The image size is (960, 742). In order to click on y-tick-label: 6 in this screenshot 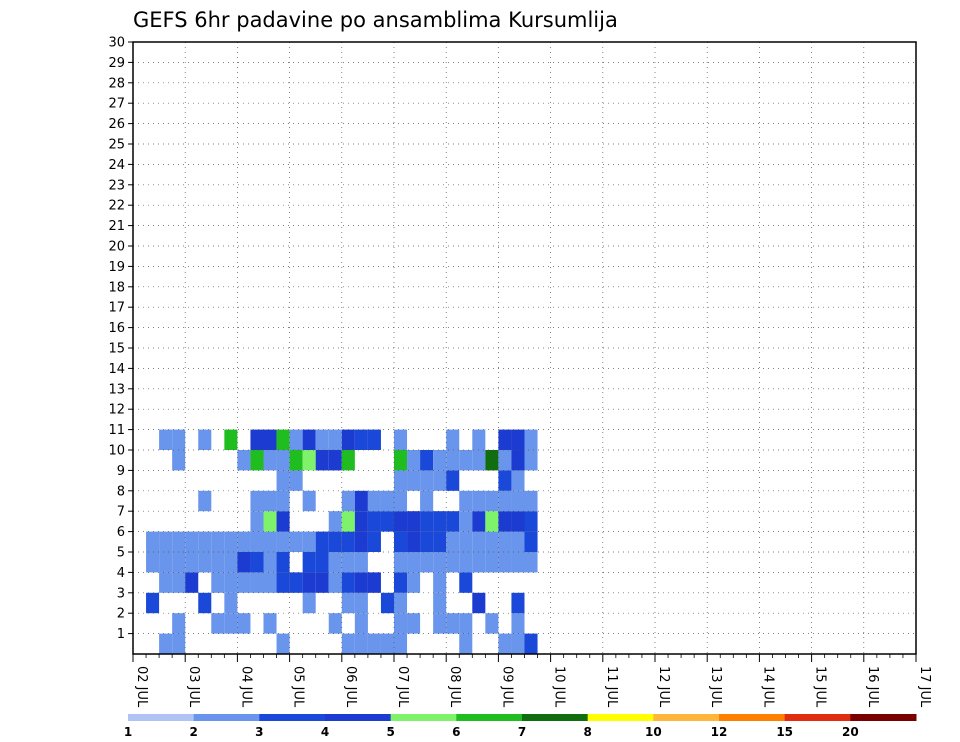, I will do `click(121, 532)`.